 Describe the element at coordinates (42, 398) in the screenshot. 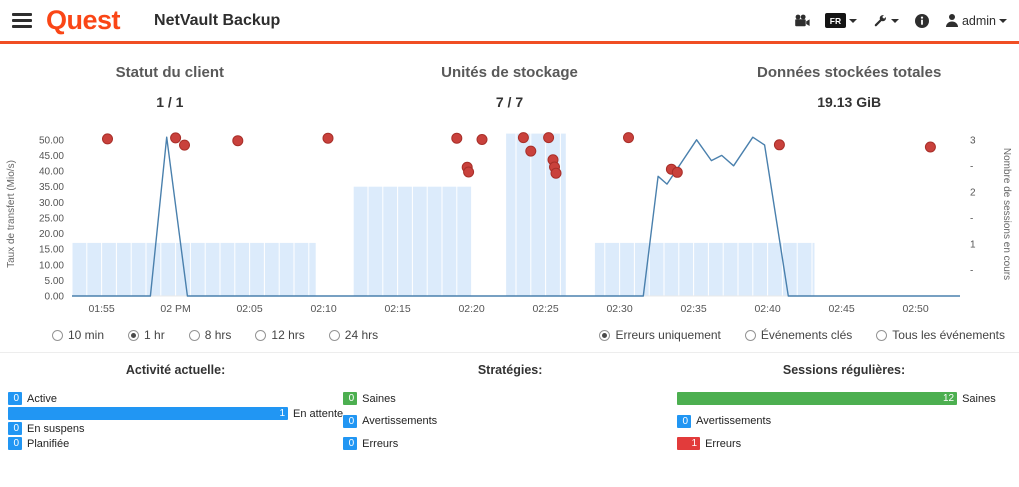

I see `summary-bar-label: Active` at that location.